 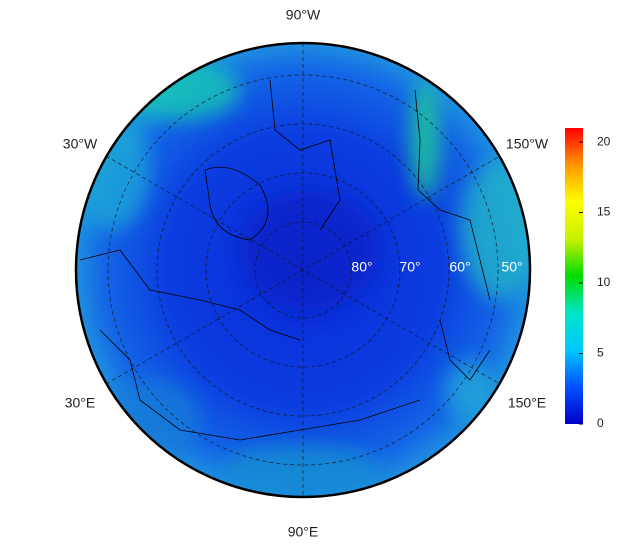 What do you see at coordinates (600, 423) in the screenshot?
I see `colorbar-tick-label: 0` at bounding box center [600, 423].